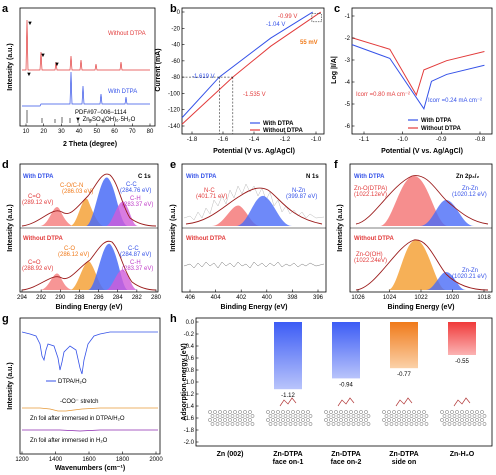  What do you see at coordinates (404, 375) in the screenshot?
I see `panel-h-bar-value: -0.77` at bounding box center [404, 375].